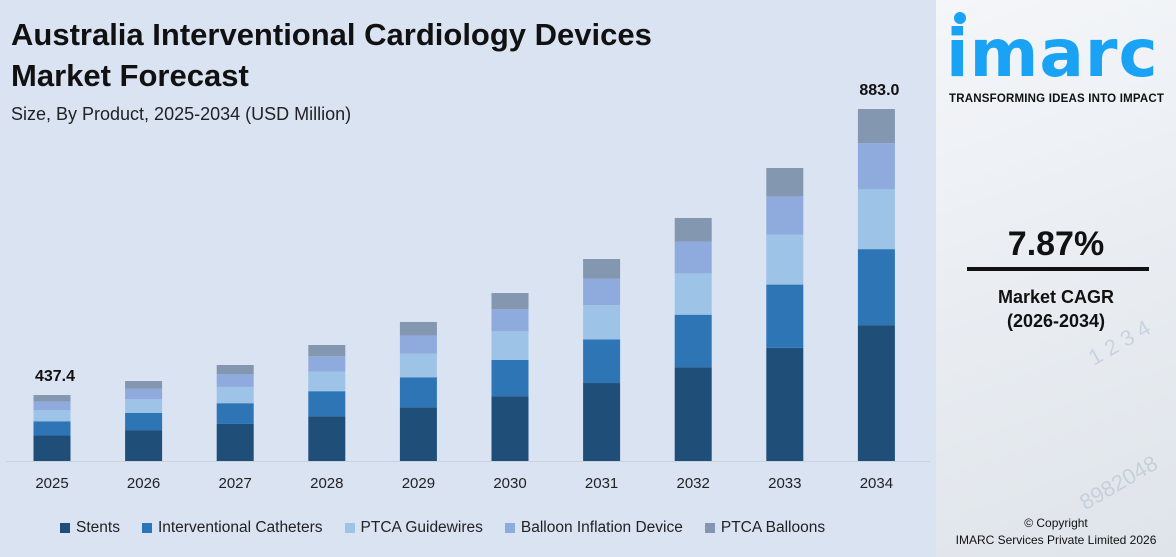 The image size is (1176, 557). What do you see at coordinates (785, 404) in the screenshot?
I see `bar-segment-stents-2033` at bounding box center [785, 404].